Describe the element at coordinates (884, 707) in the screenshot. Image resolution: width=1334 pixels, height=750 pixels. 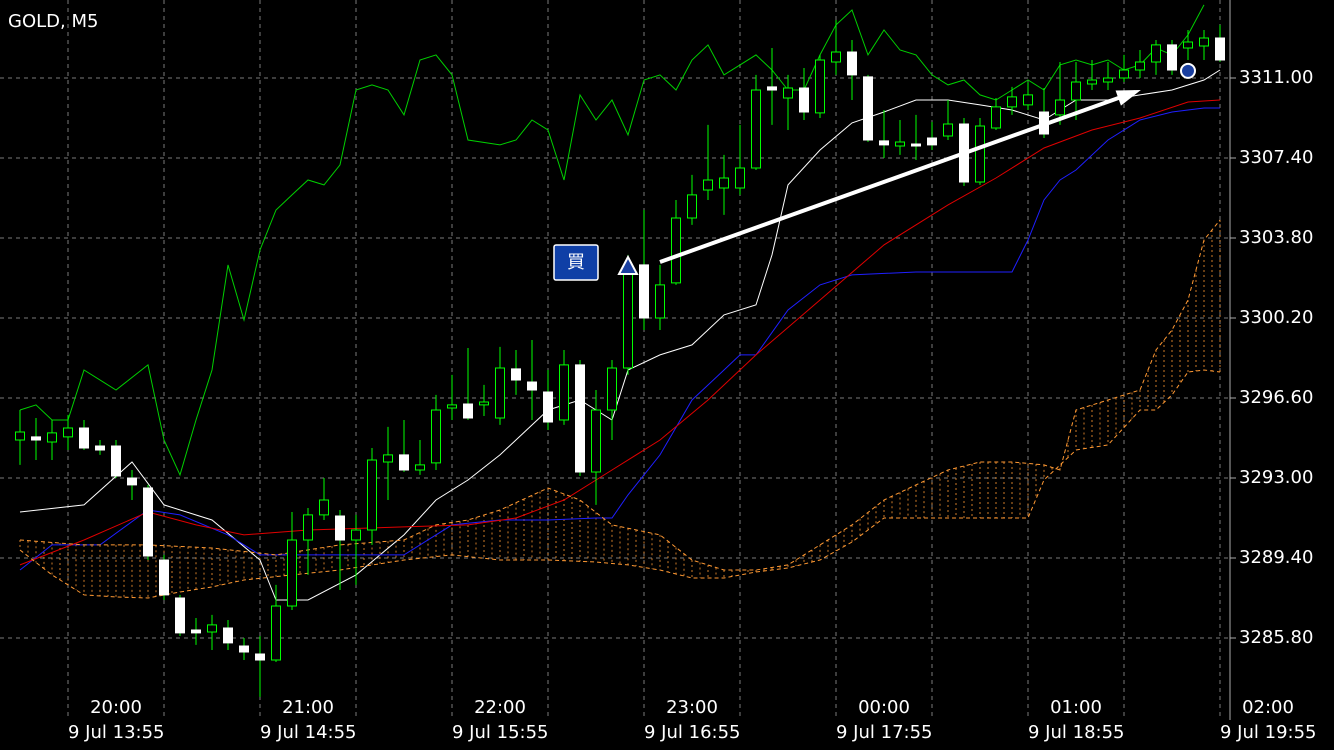
I see `x2-tick-label: 00:00` at that location.